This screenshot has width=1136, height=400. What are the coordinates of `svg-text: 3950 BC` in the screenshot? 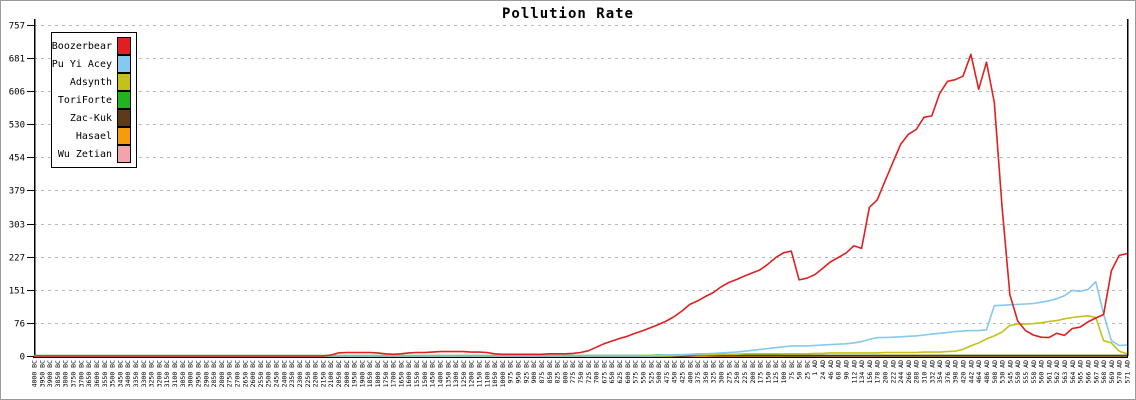 It's located at (42, 373).